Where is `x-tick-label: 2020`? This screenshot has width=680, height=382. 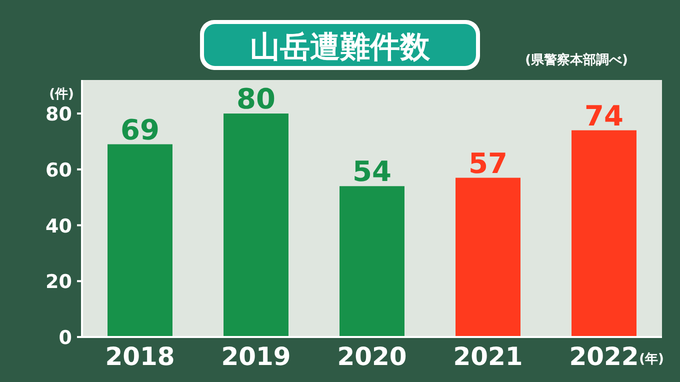 x-tick-label: 2020 is located at coordinates (372, 356).